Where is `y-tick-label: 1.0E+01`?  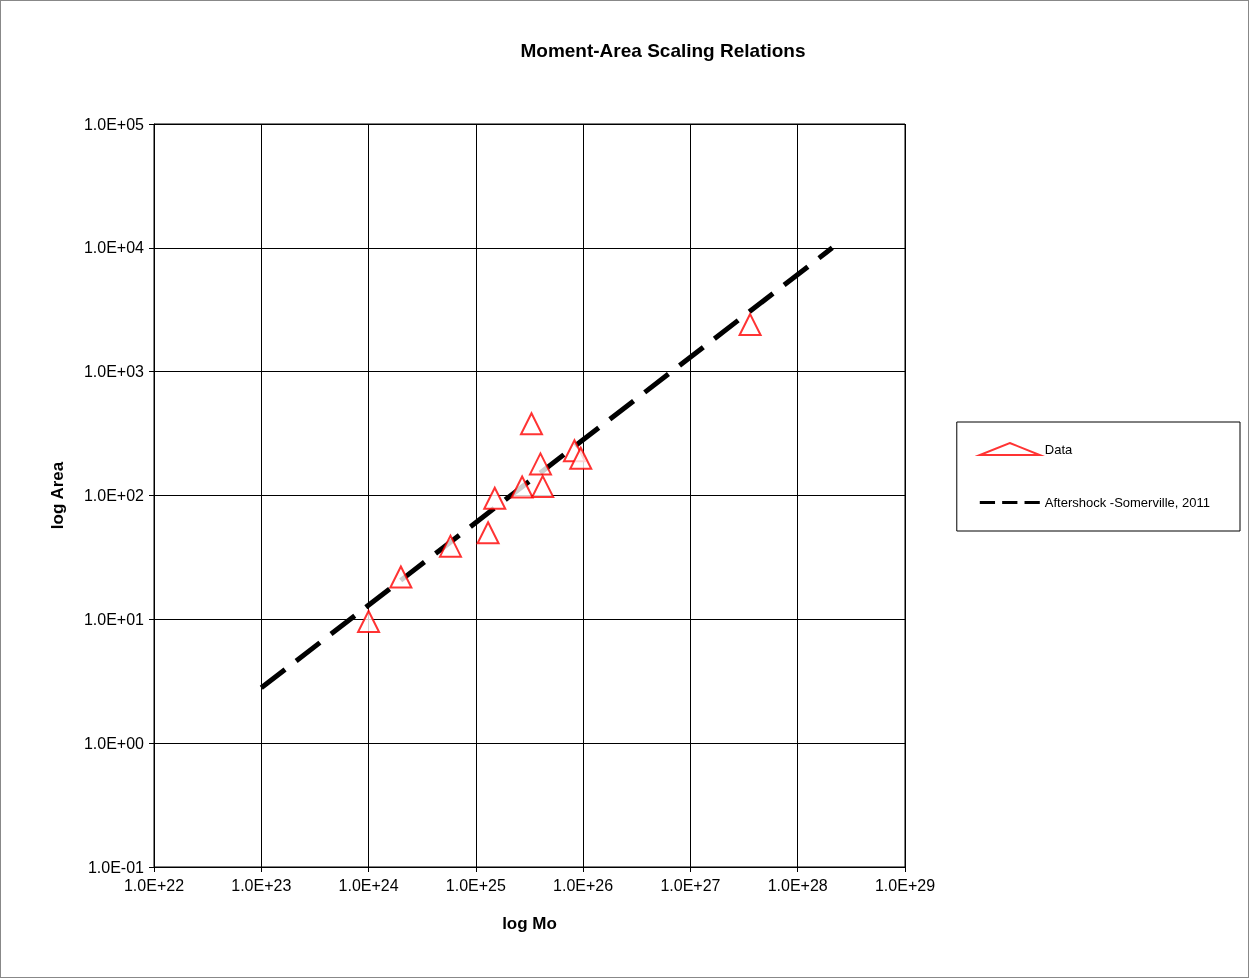
y-tick-label: 1.0E+01 is located at coordinates (114, 619).